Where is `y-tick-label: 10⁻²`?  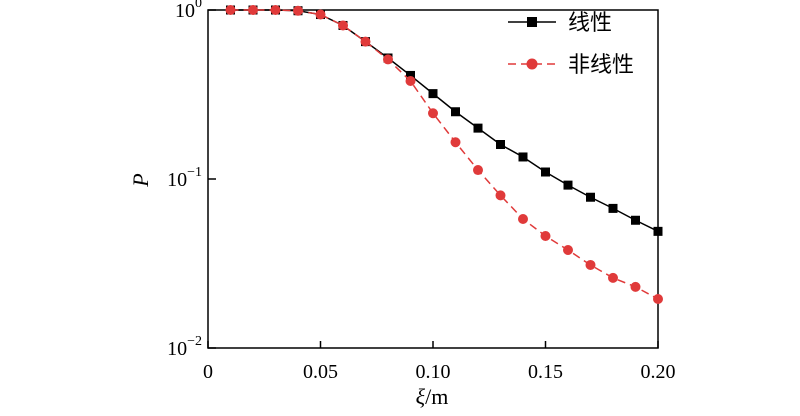 y-tick-label: 10⁻² is located at coordinates (184, 347).